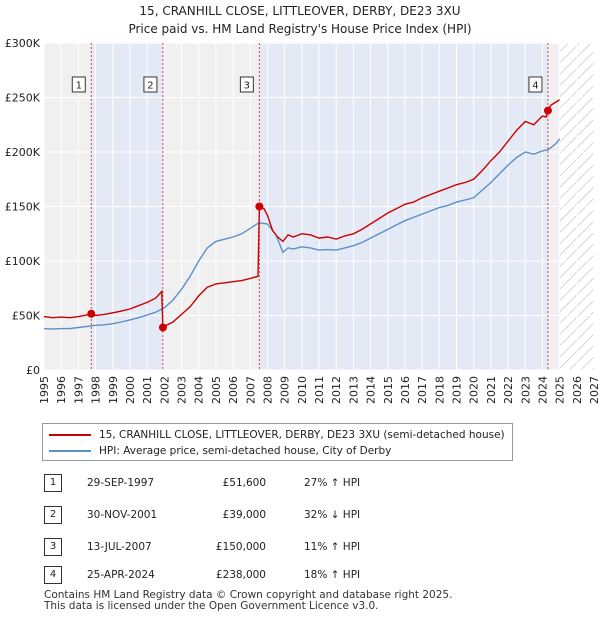 The height and width of the screenshot is (620, 600). I want to click on x-tick-label: 2026, so click(577, 390).